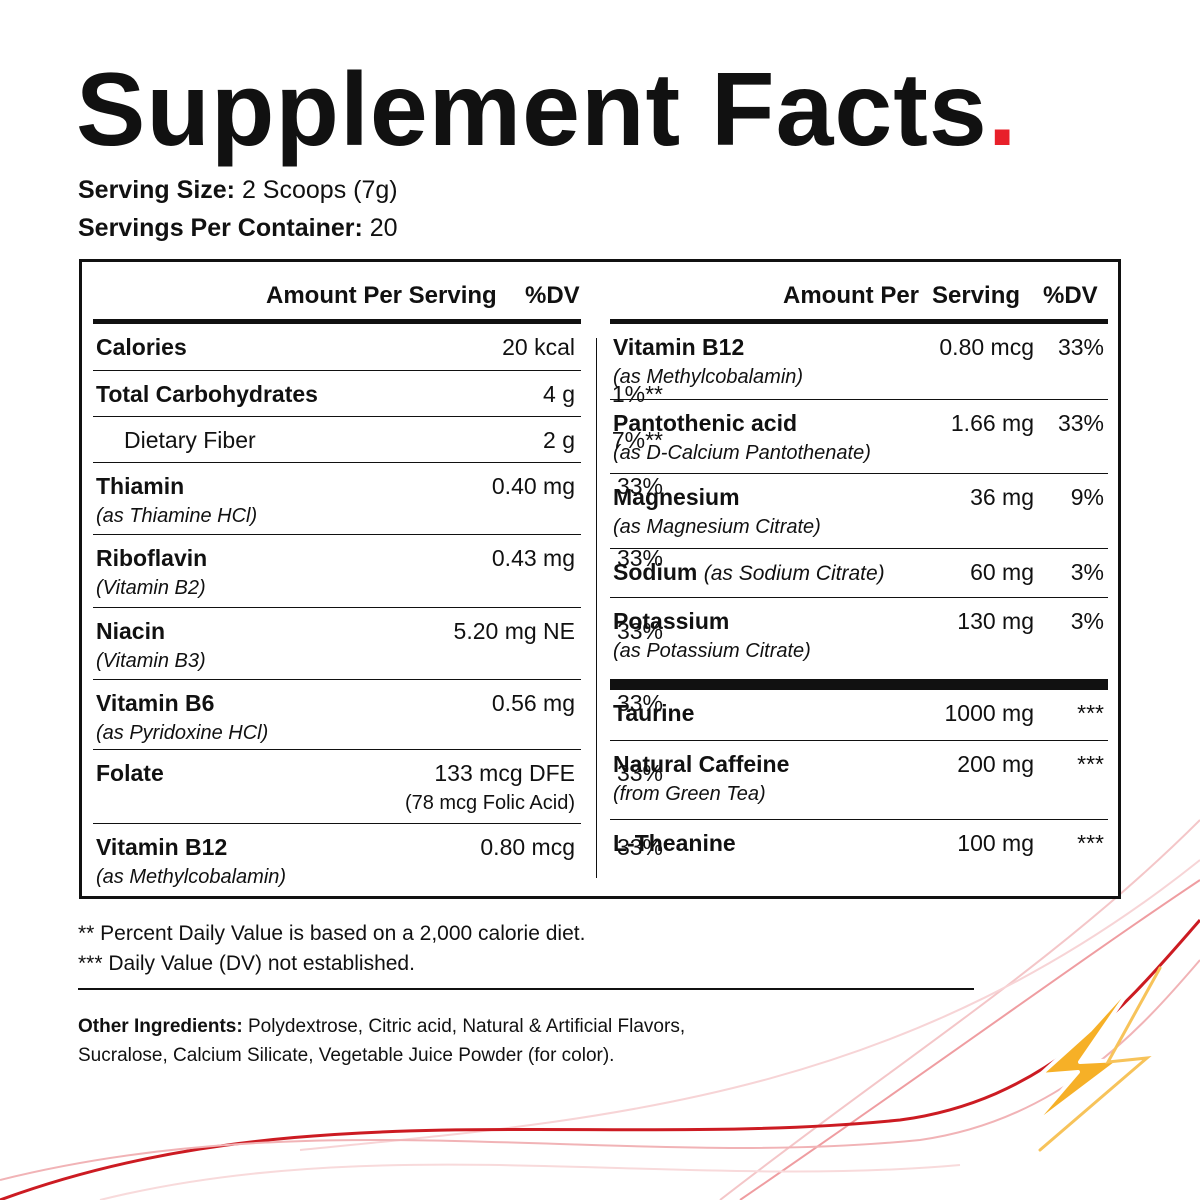 This screenshot has width=1200, height=1200. I want to click on nutrient-row: Total Carbohydrates 4 g 1%**, so click(378, 394).